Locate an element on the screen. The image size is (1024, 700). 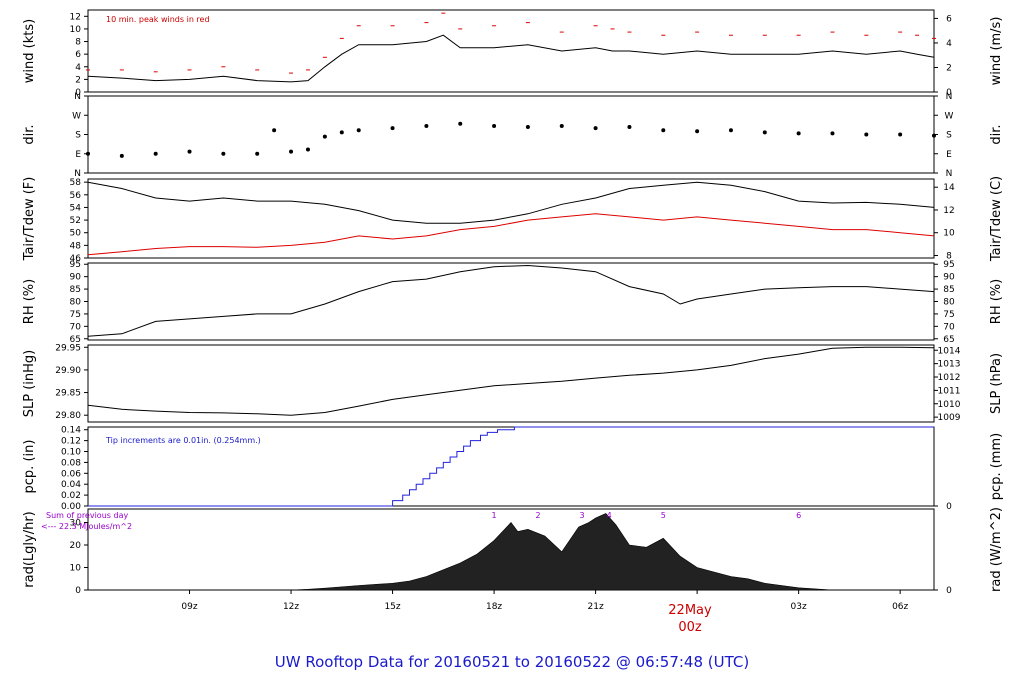
right-tick-label: 75 is located at coordinates (948, 315).